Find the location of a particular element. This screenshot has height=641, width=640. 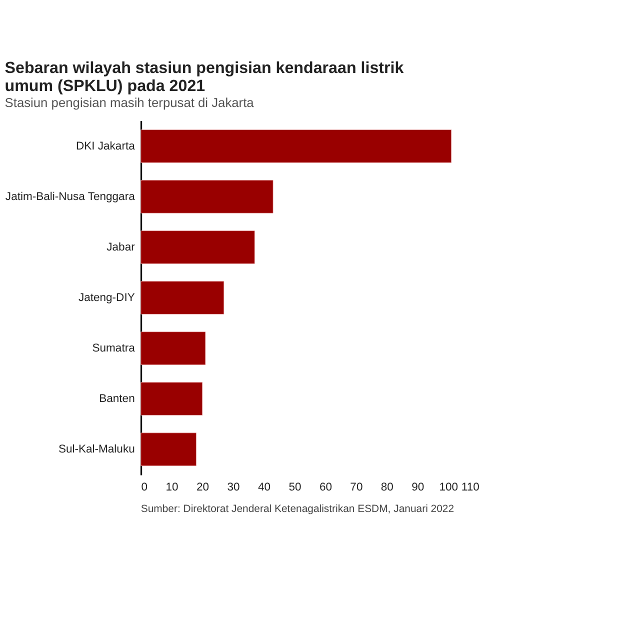

y-tick-label: Banten is located at coordinates (117, 399).